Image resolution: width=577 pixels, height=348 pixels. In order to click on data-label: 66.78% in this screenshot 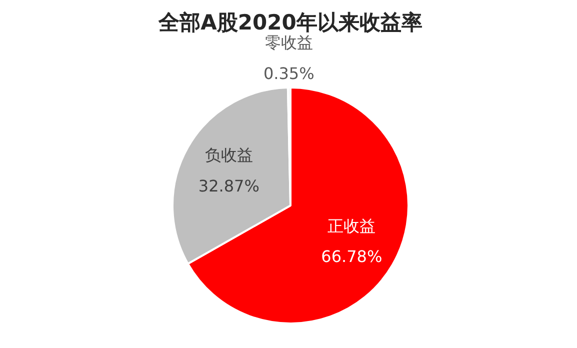, I will do `click(351, 256)`.